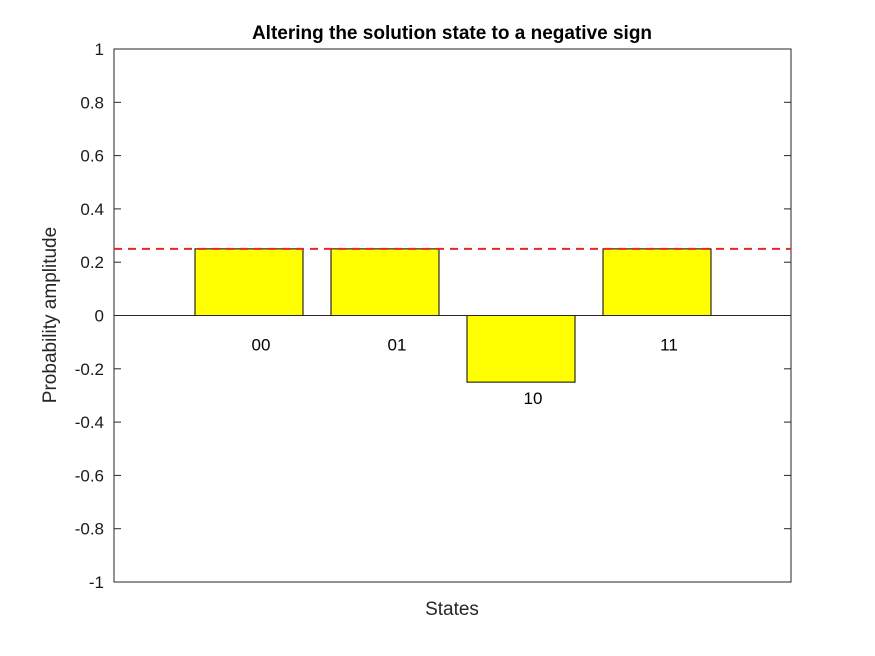 The image size is (875, 656). Describe the element at coordinates (89, 369) in the screenshot. I see `y-tick-label: -0.2` at that location.